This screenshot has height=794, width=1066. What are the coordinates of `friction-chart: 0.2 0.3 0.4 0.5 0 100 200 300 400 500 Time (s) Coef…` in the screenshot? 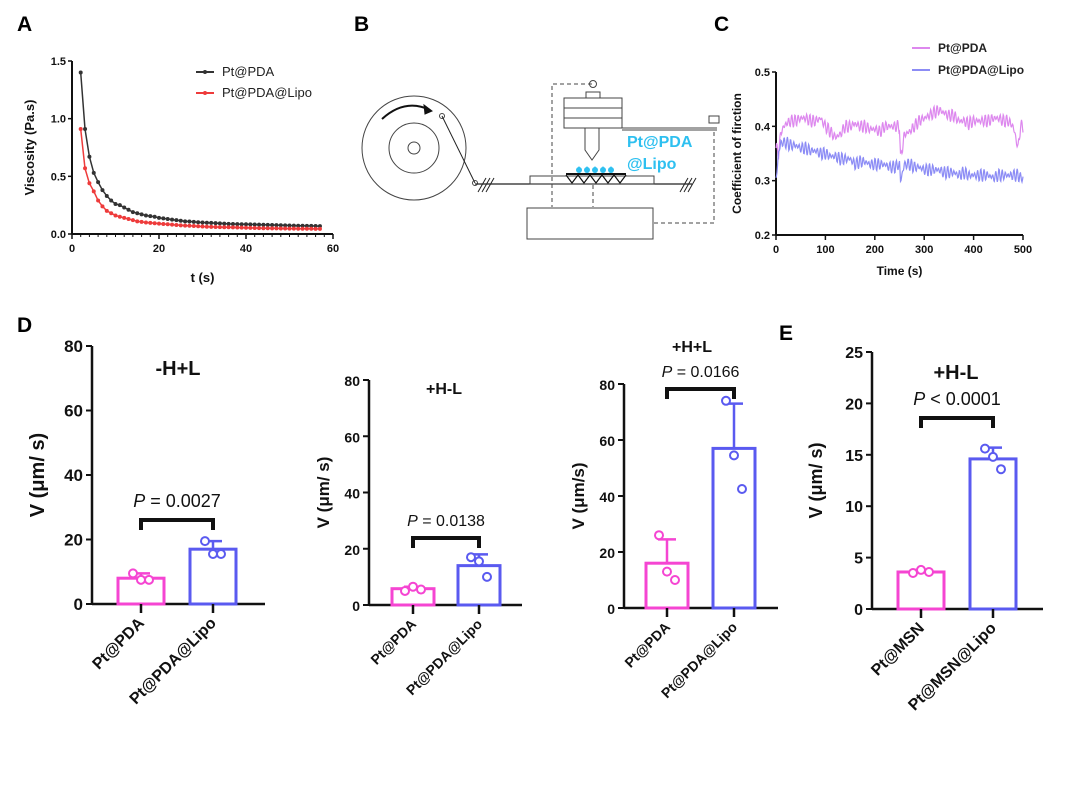 It's located at (881, 159).